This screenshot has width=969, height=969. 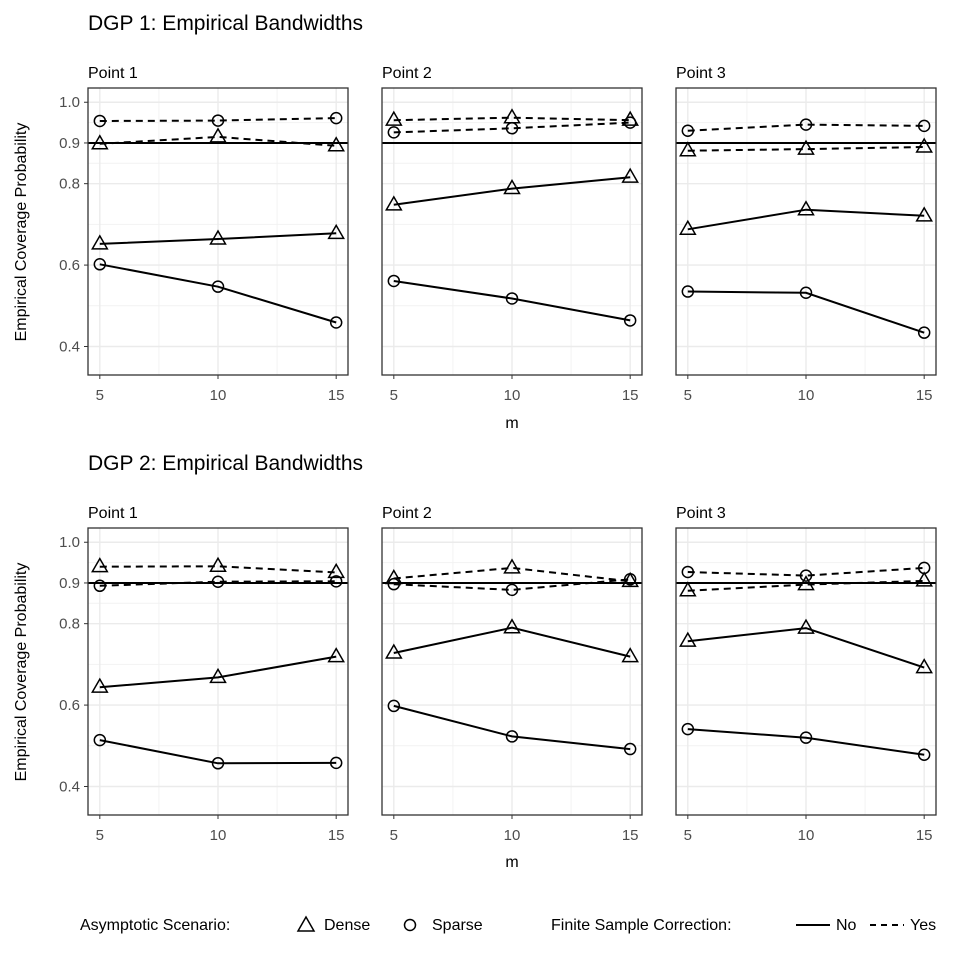 I want to click on panel-label: Point 1, so click(x=113, y=513).